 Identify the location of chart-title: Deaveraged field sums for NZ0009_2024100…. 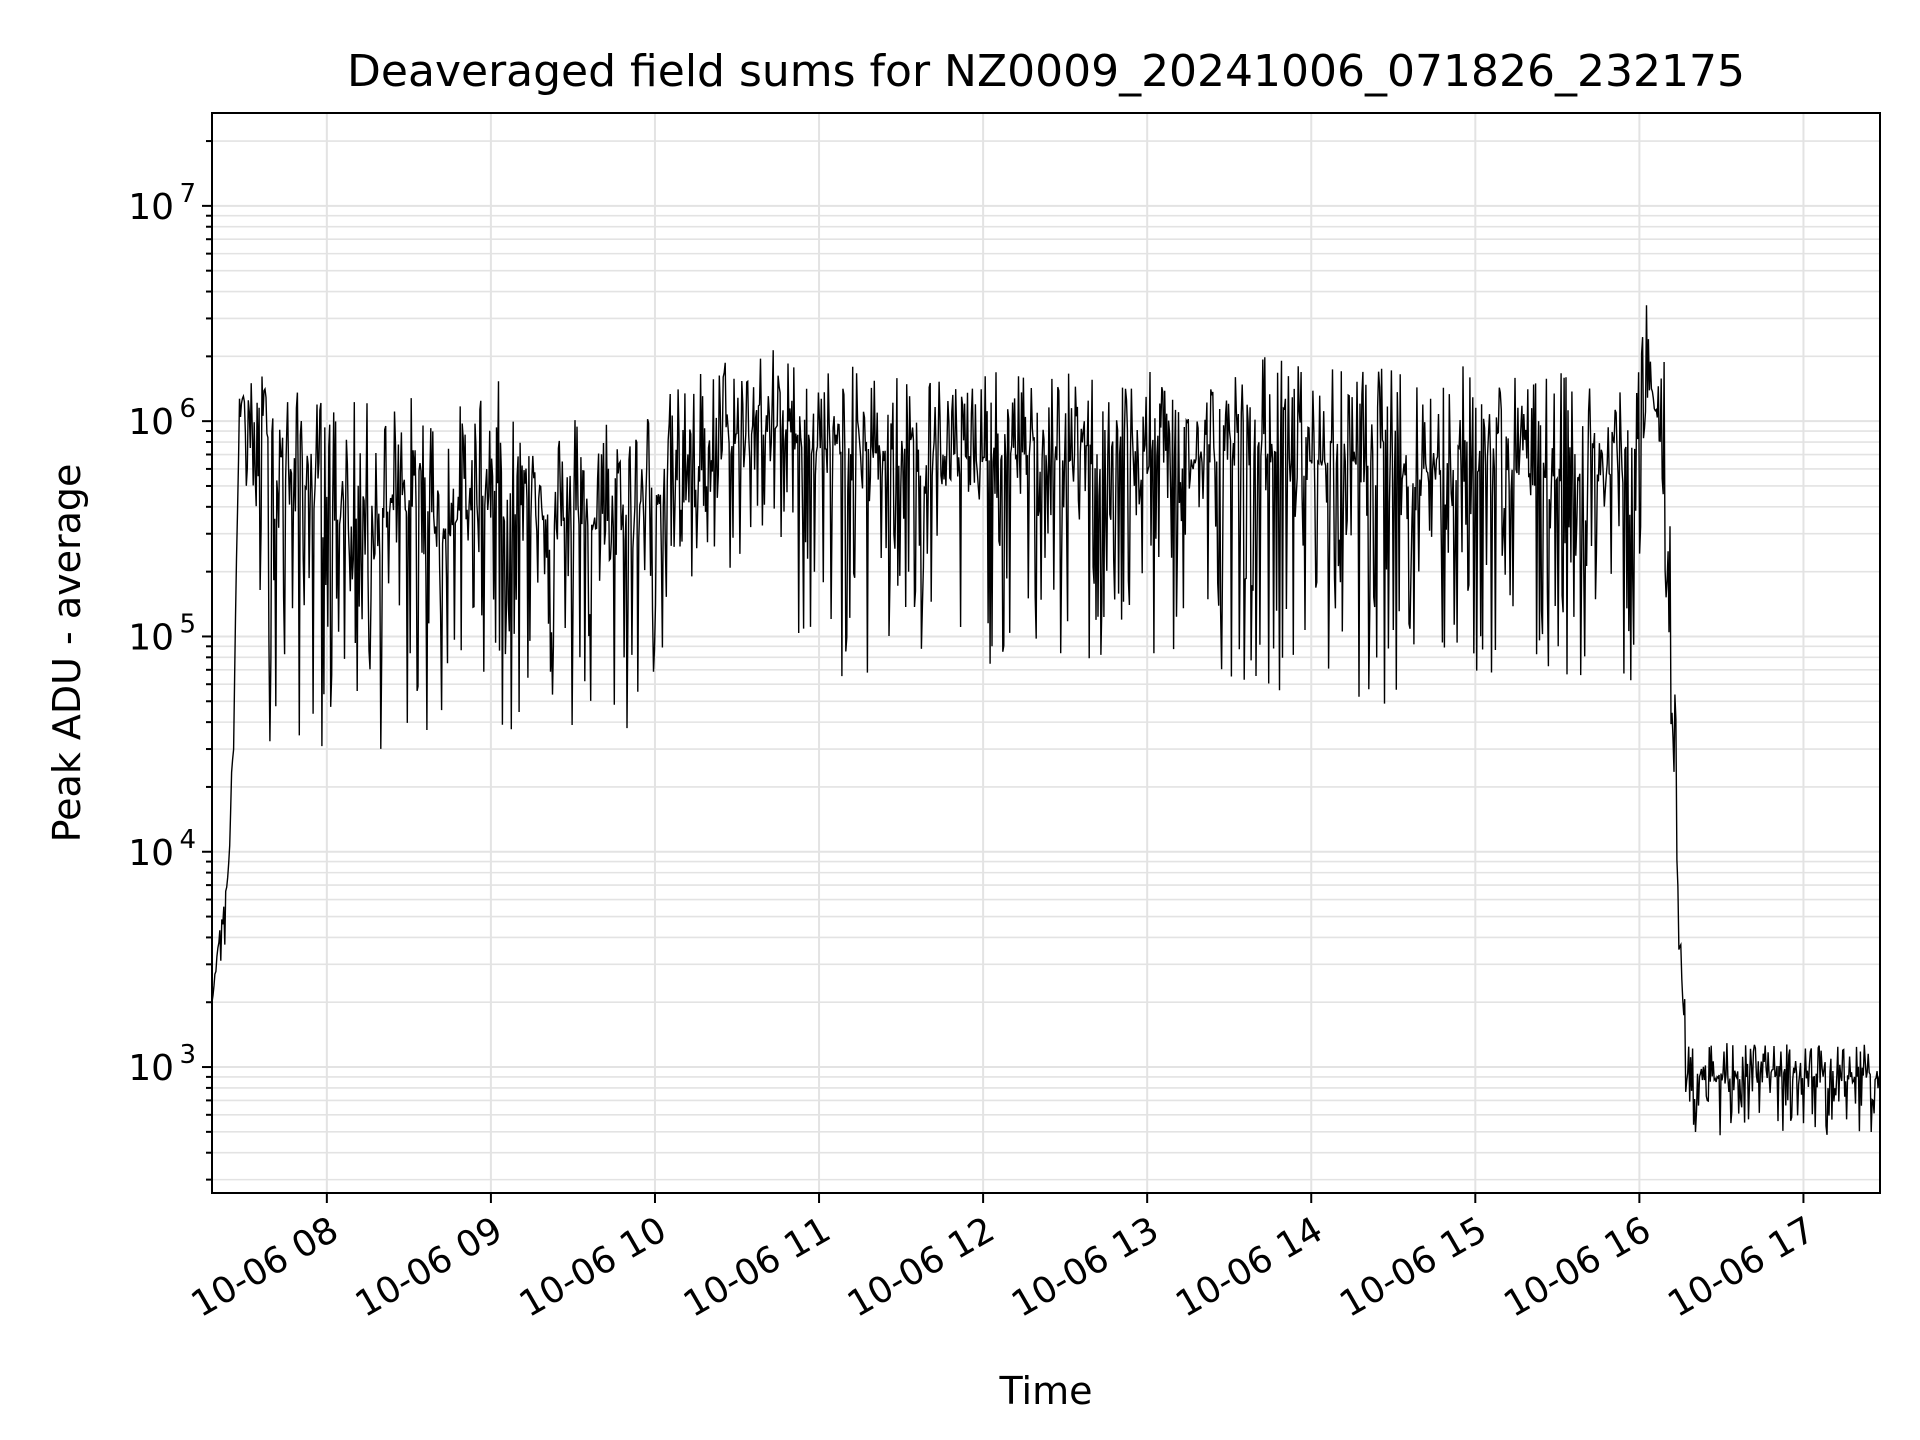
(1046, 71).